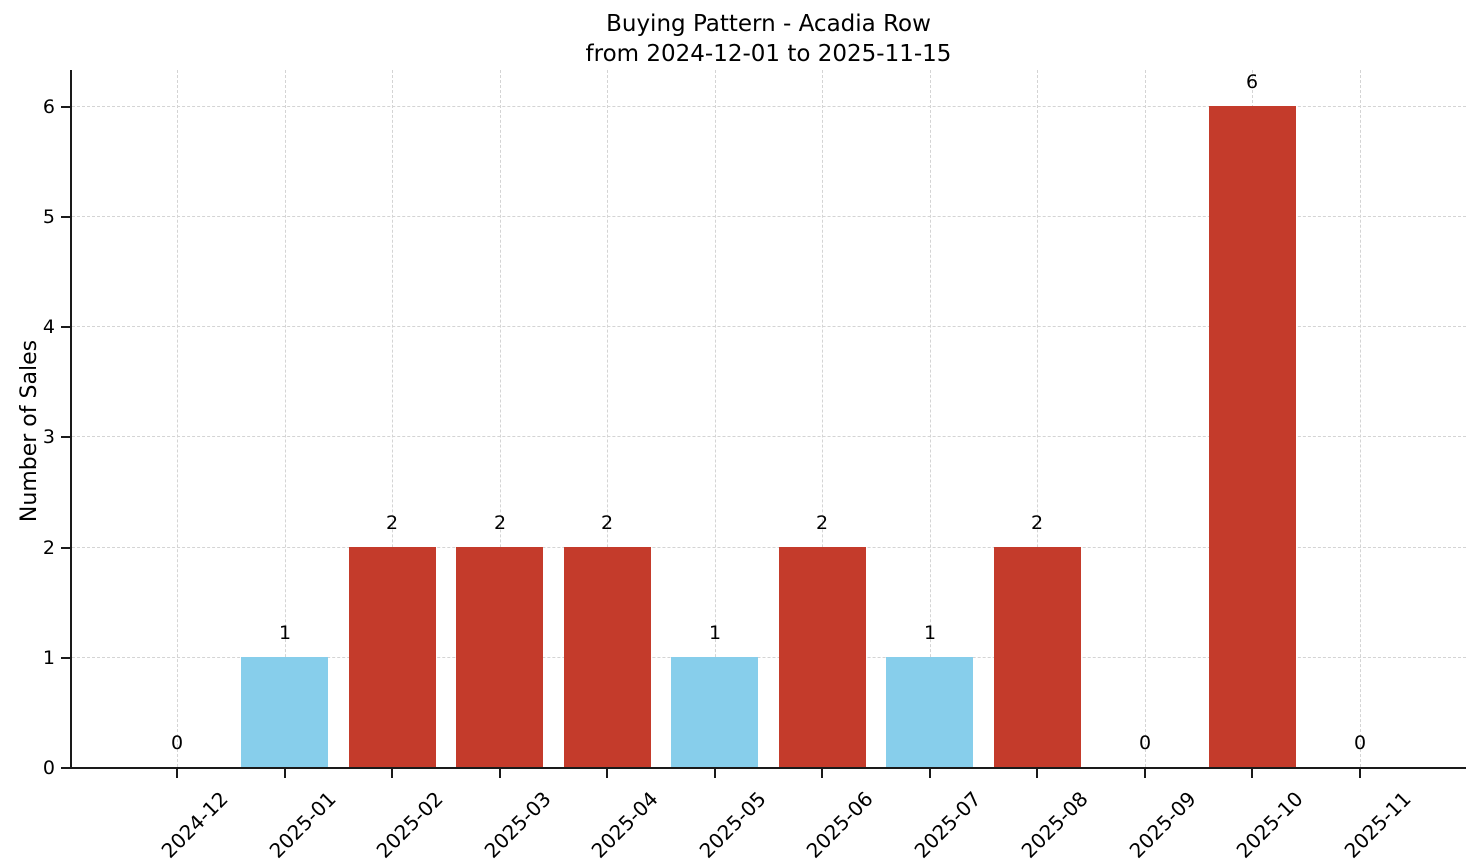  What do you see at coordinates (48, 658) in the screenshot?
I see `y-tick-label: 1` at bounding box center [48, 658].